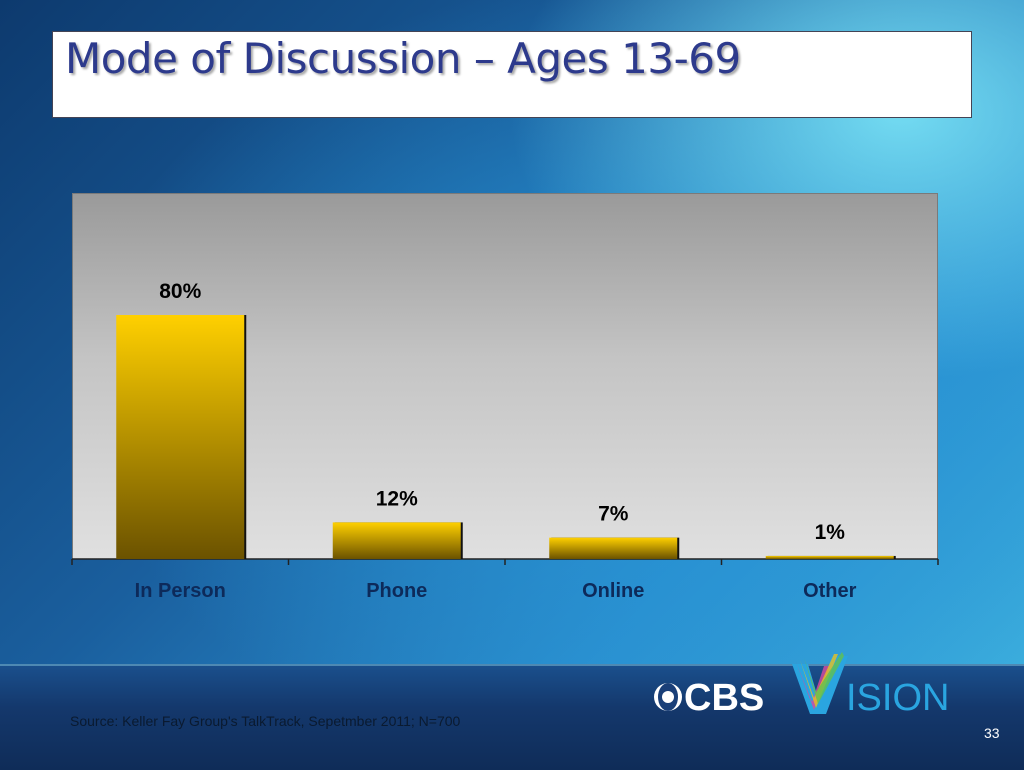  Describe the element at coordinates (496, 591) in the screenshot. I see `x-tick-labels: In Person Phone Online Other` at that location.